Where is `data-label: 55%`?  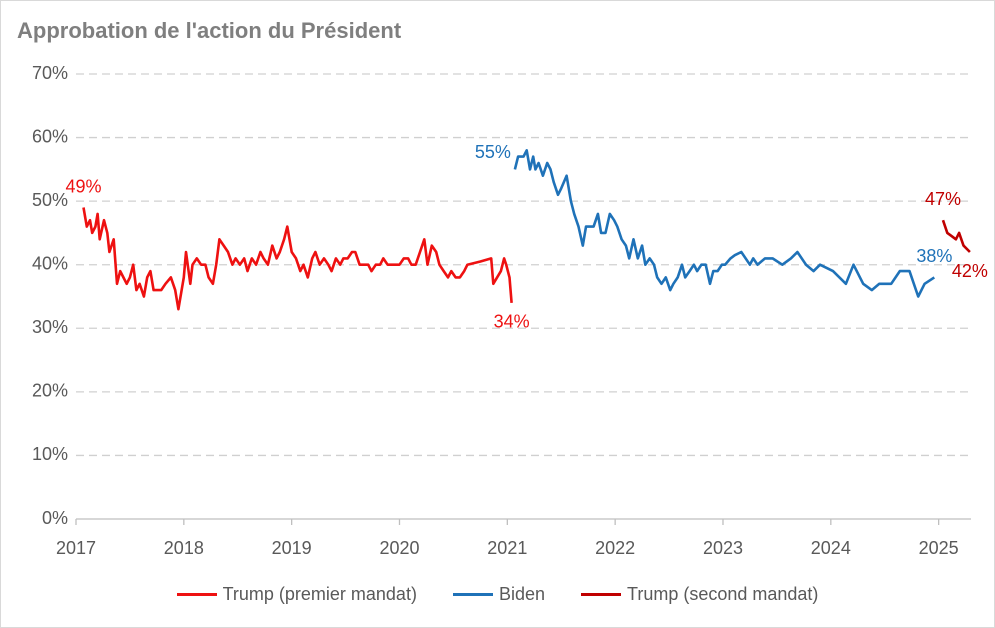 data-label: 55% is located at coordinates (493, 152).